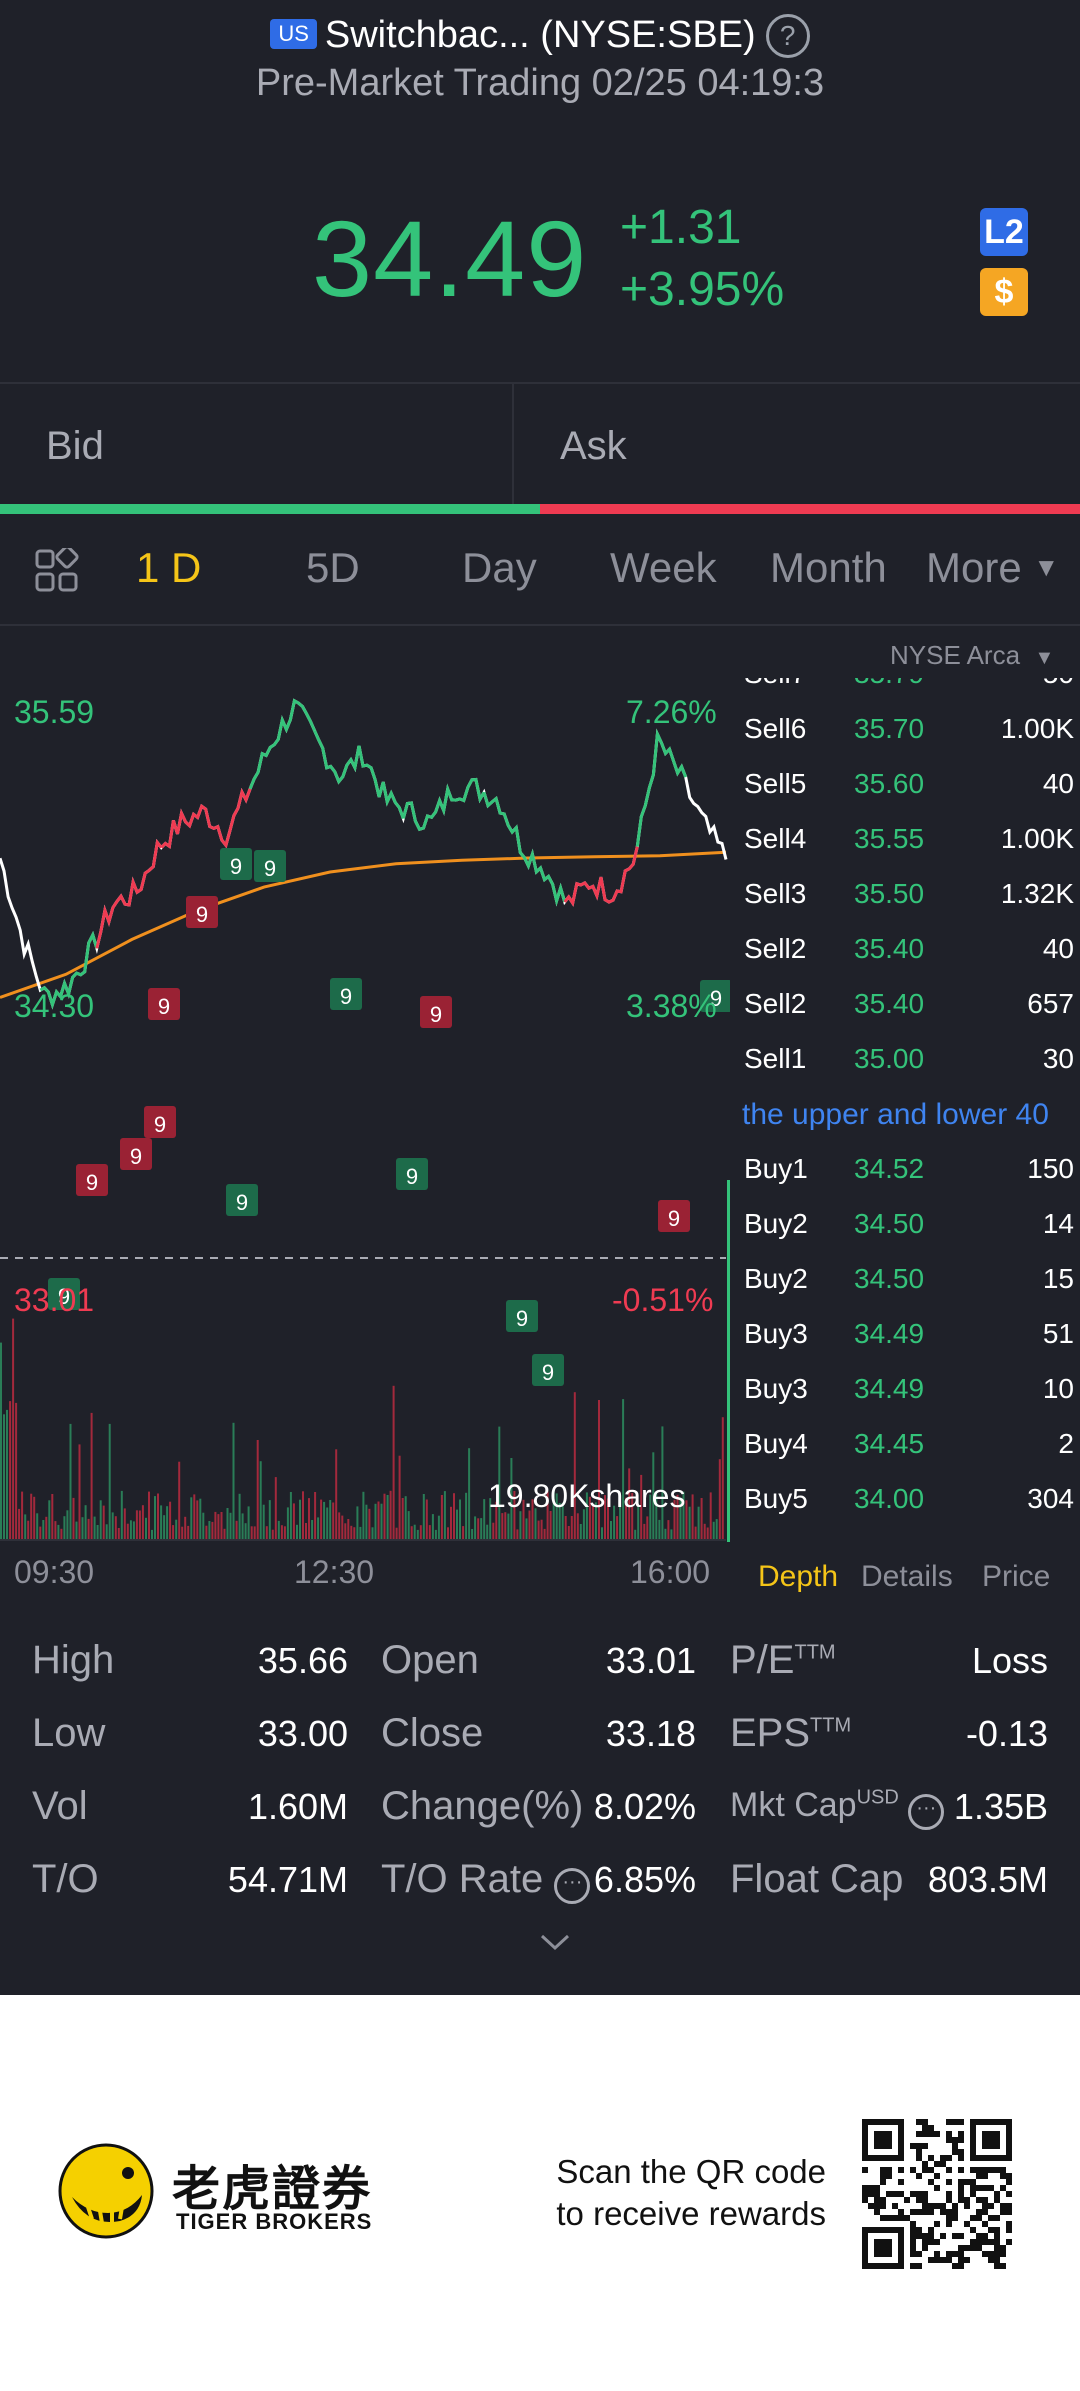 This screenshot has height=2391, width=1080. Describe the element at coordinates (815, 1652) in the screenshot. I see `stat-label-pe-sup: TTM` at that location.